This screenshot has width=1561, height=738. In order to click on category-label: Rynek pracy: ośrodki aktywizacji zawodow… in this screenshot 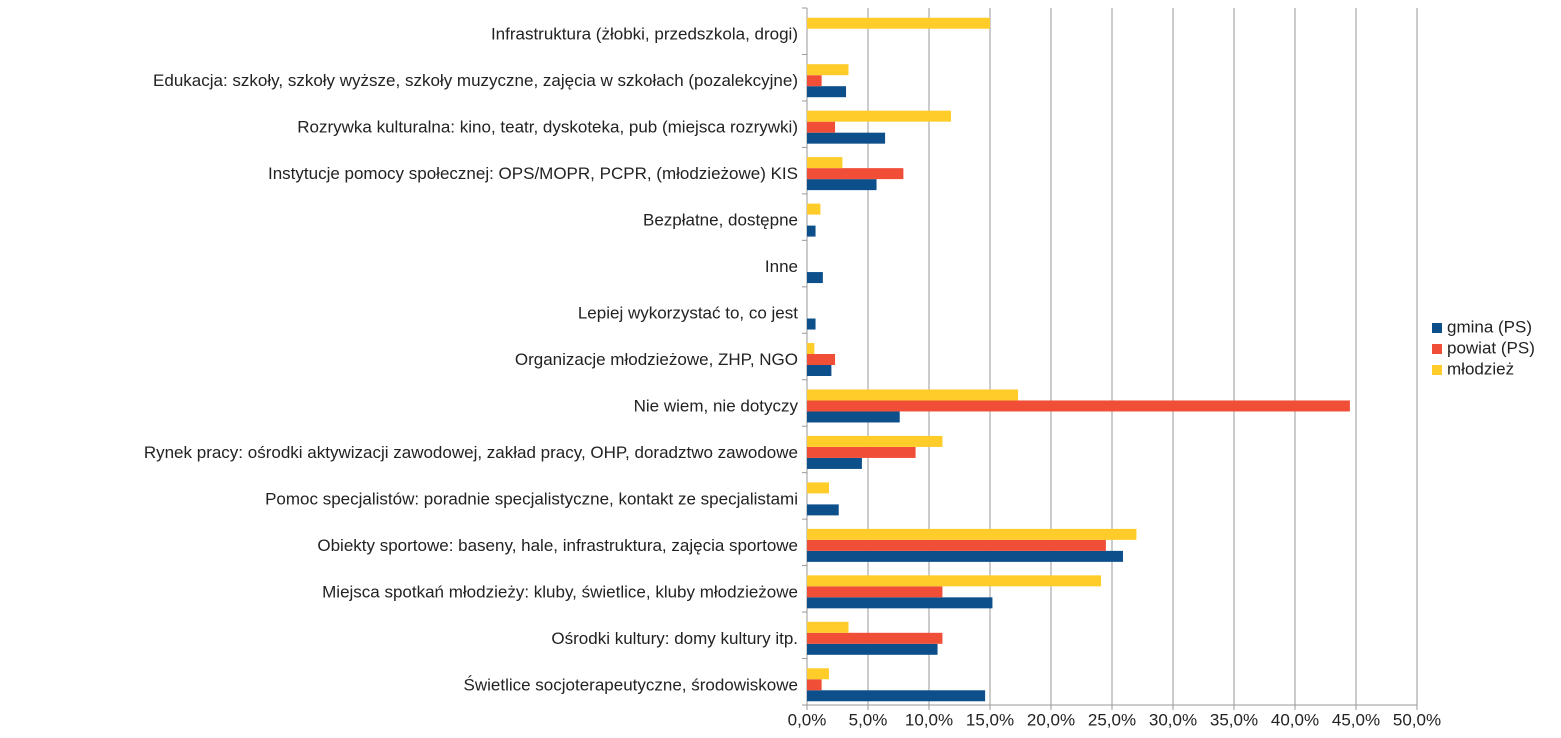, I will do `click(471, 452)`.